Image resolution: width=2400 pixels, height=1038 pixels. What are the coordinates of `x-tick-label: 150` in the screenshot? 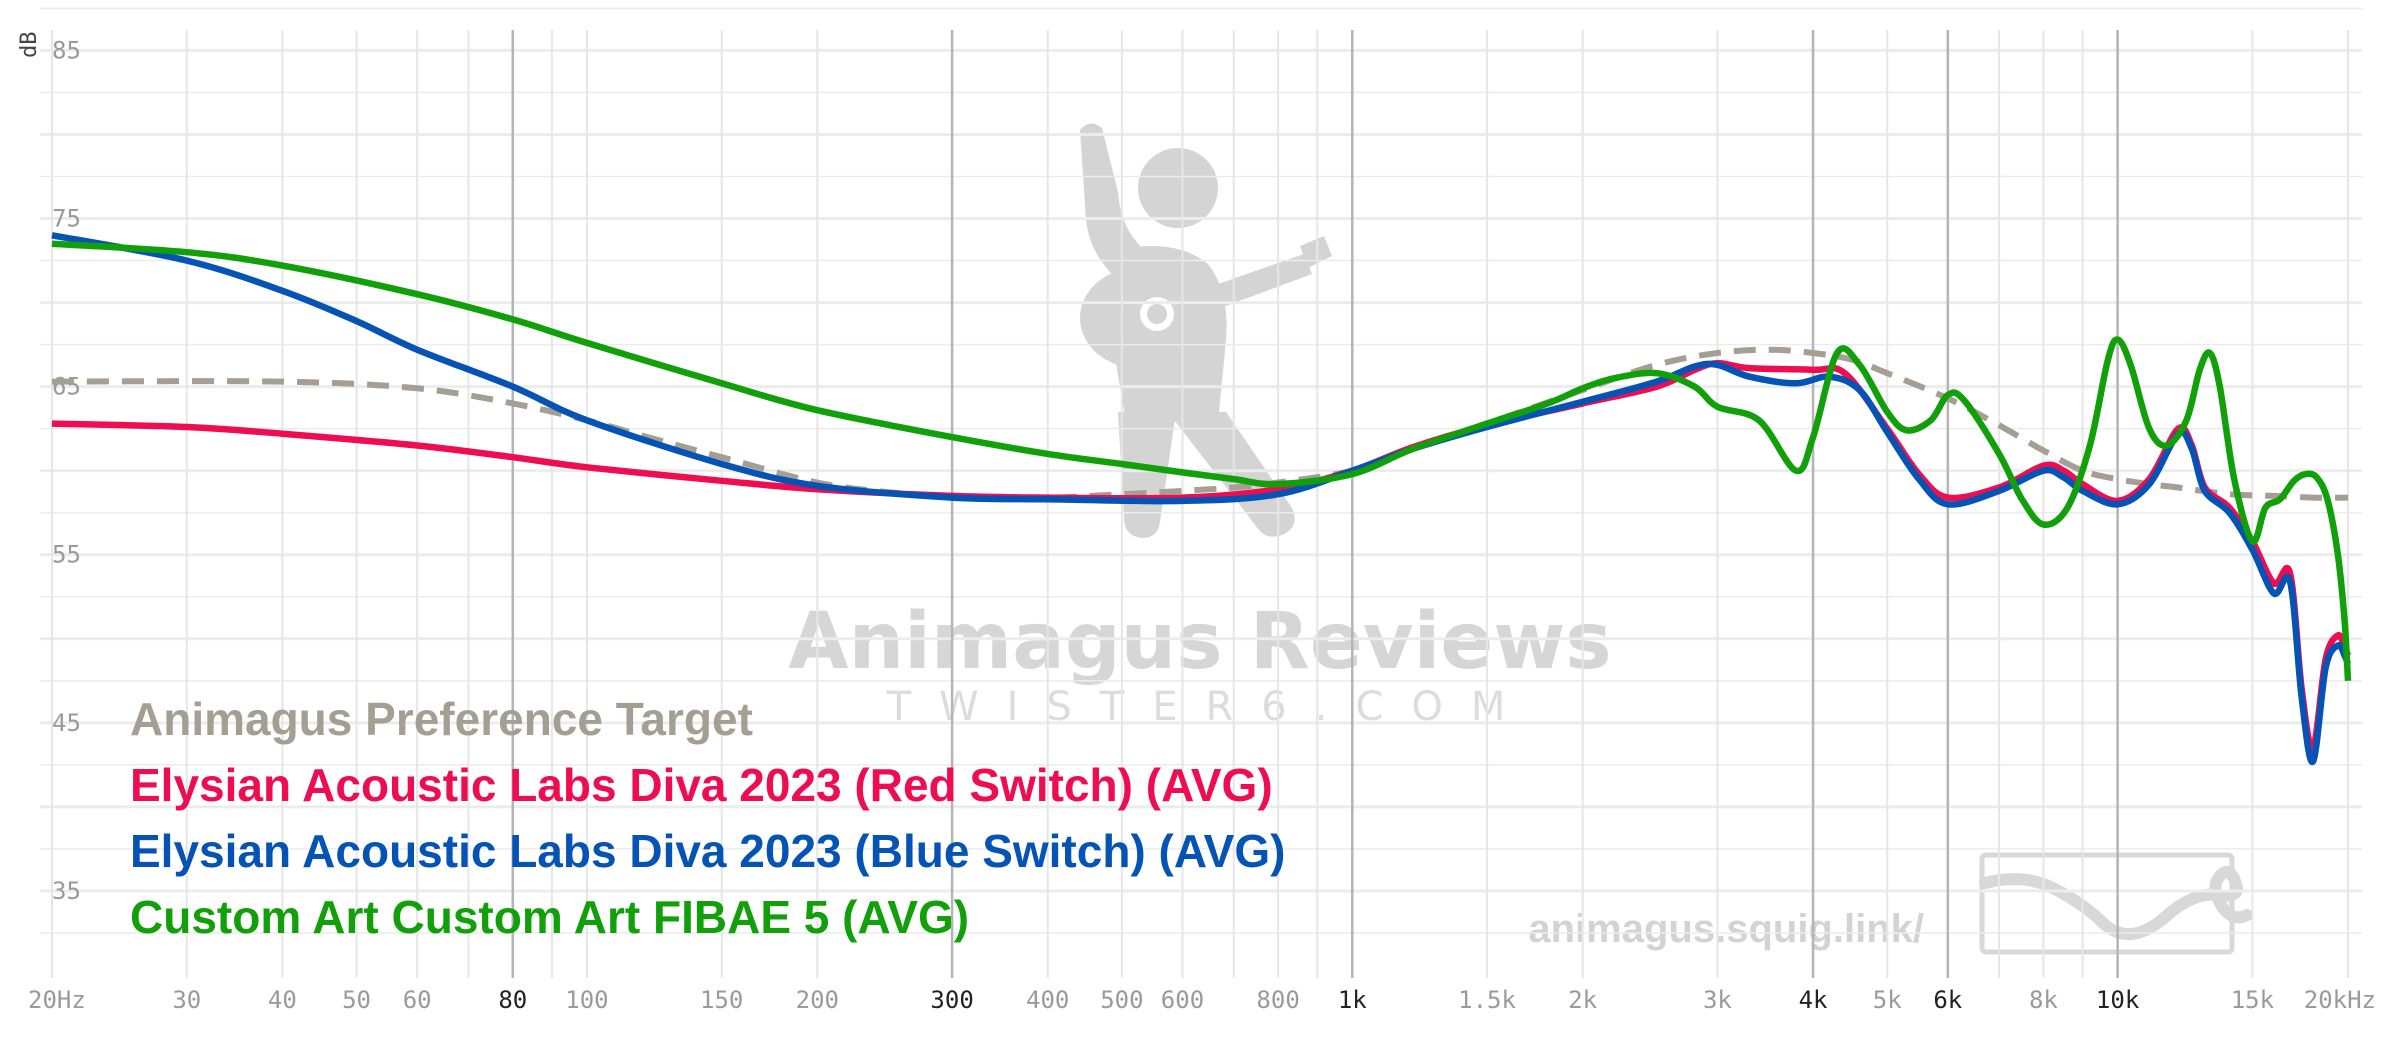 It's located at (721, 1000).